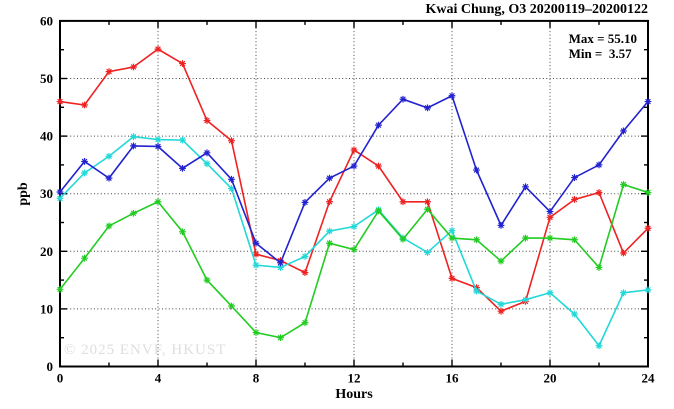 The width and height of the screenshot is (674, 409). I want to click on x-axis-title: Hours, so click(354, 394).